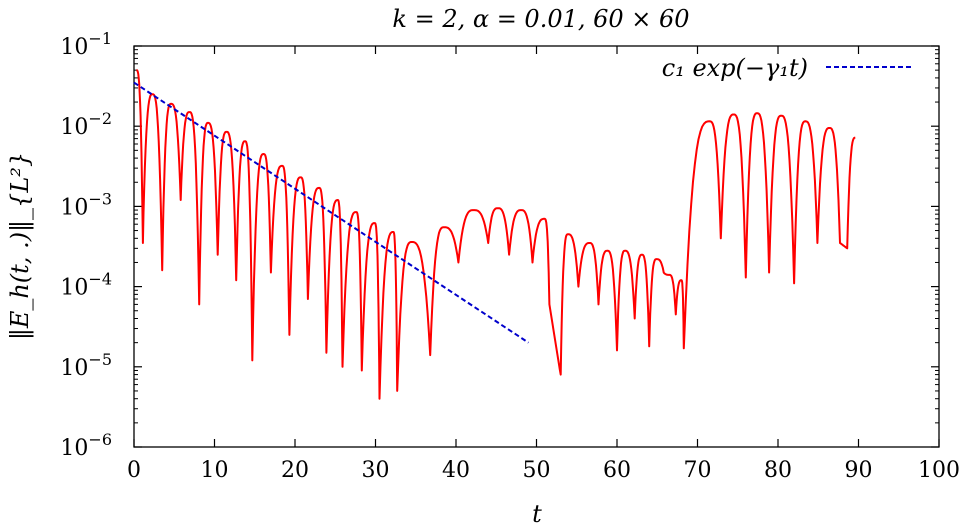 The width and height of the screenshot is (972, 529). What do you see at coordinates (698, 470) in the screenshot?
I see `x-tick-label: 70` at bounding box center [698, 470].